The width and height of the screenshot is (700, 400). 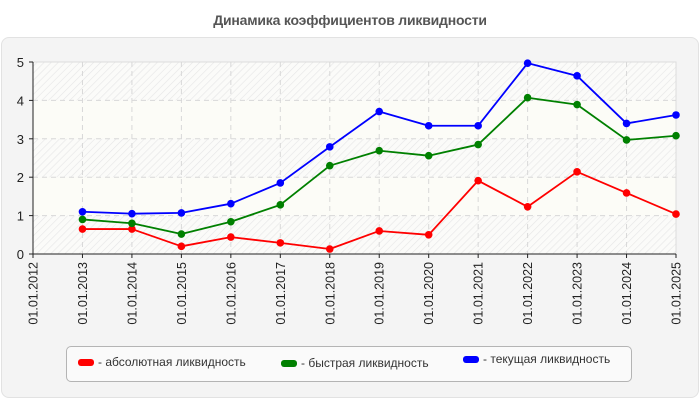 I want to click on legend-item-current-liquidity: - текущая ликвидность, so click(x=536, y=359).